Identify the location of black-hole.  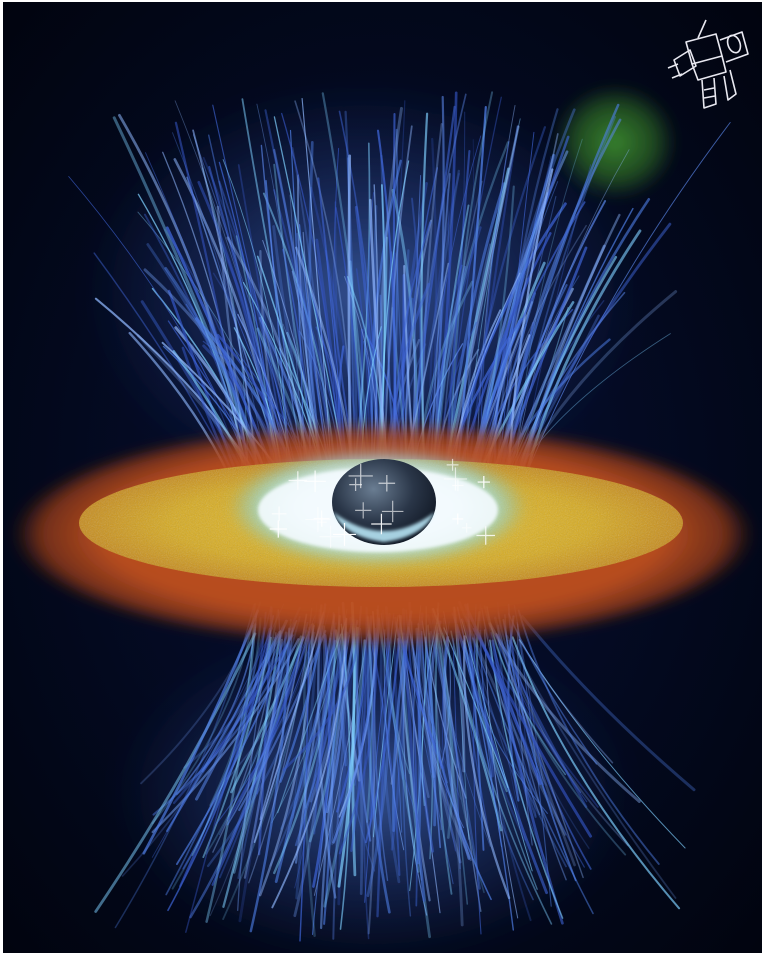
(384, 502).